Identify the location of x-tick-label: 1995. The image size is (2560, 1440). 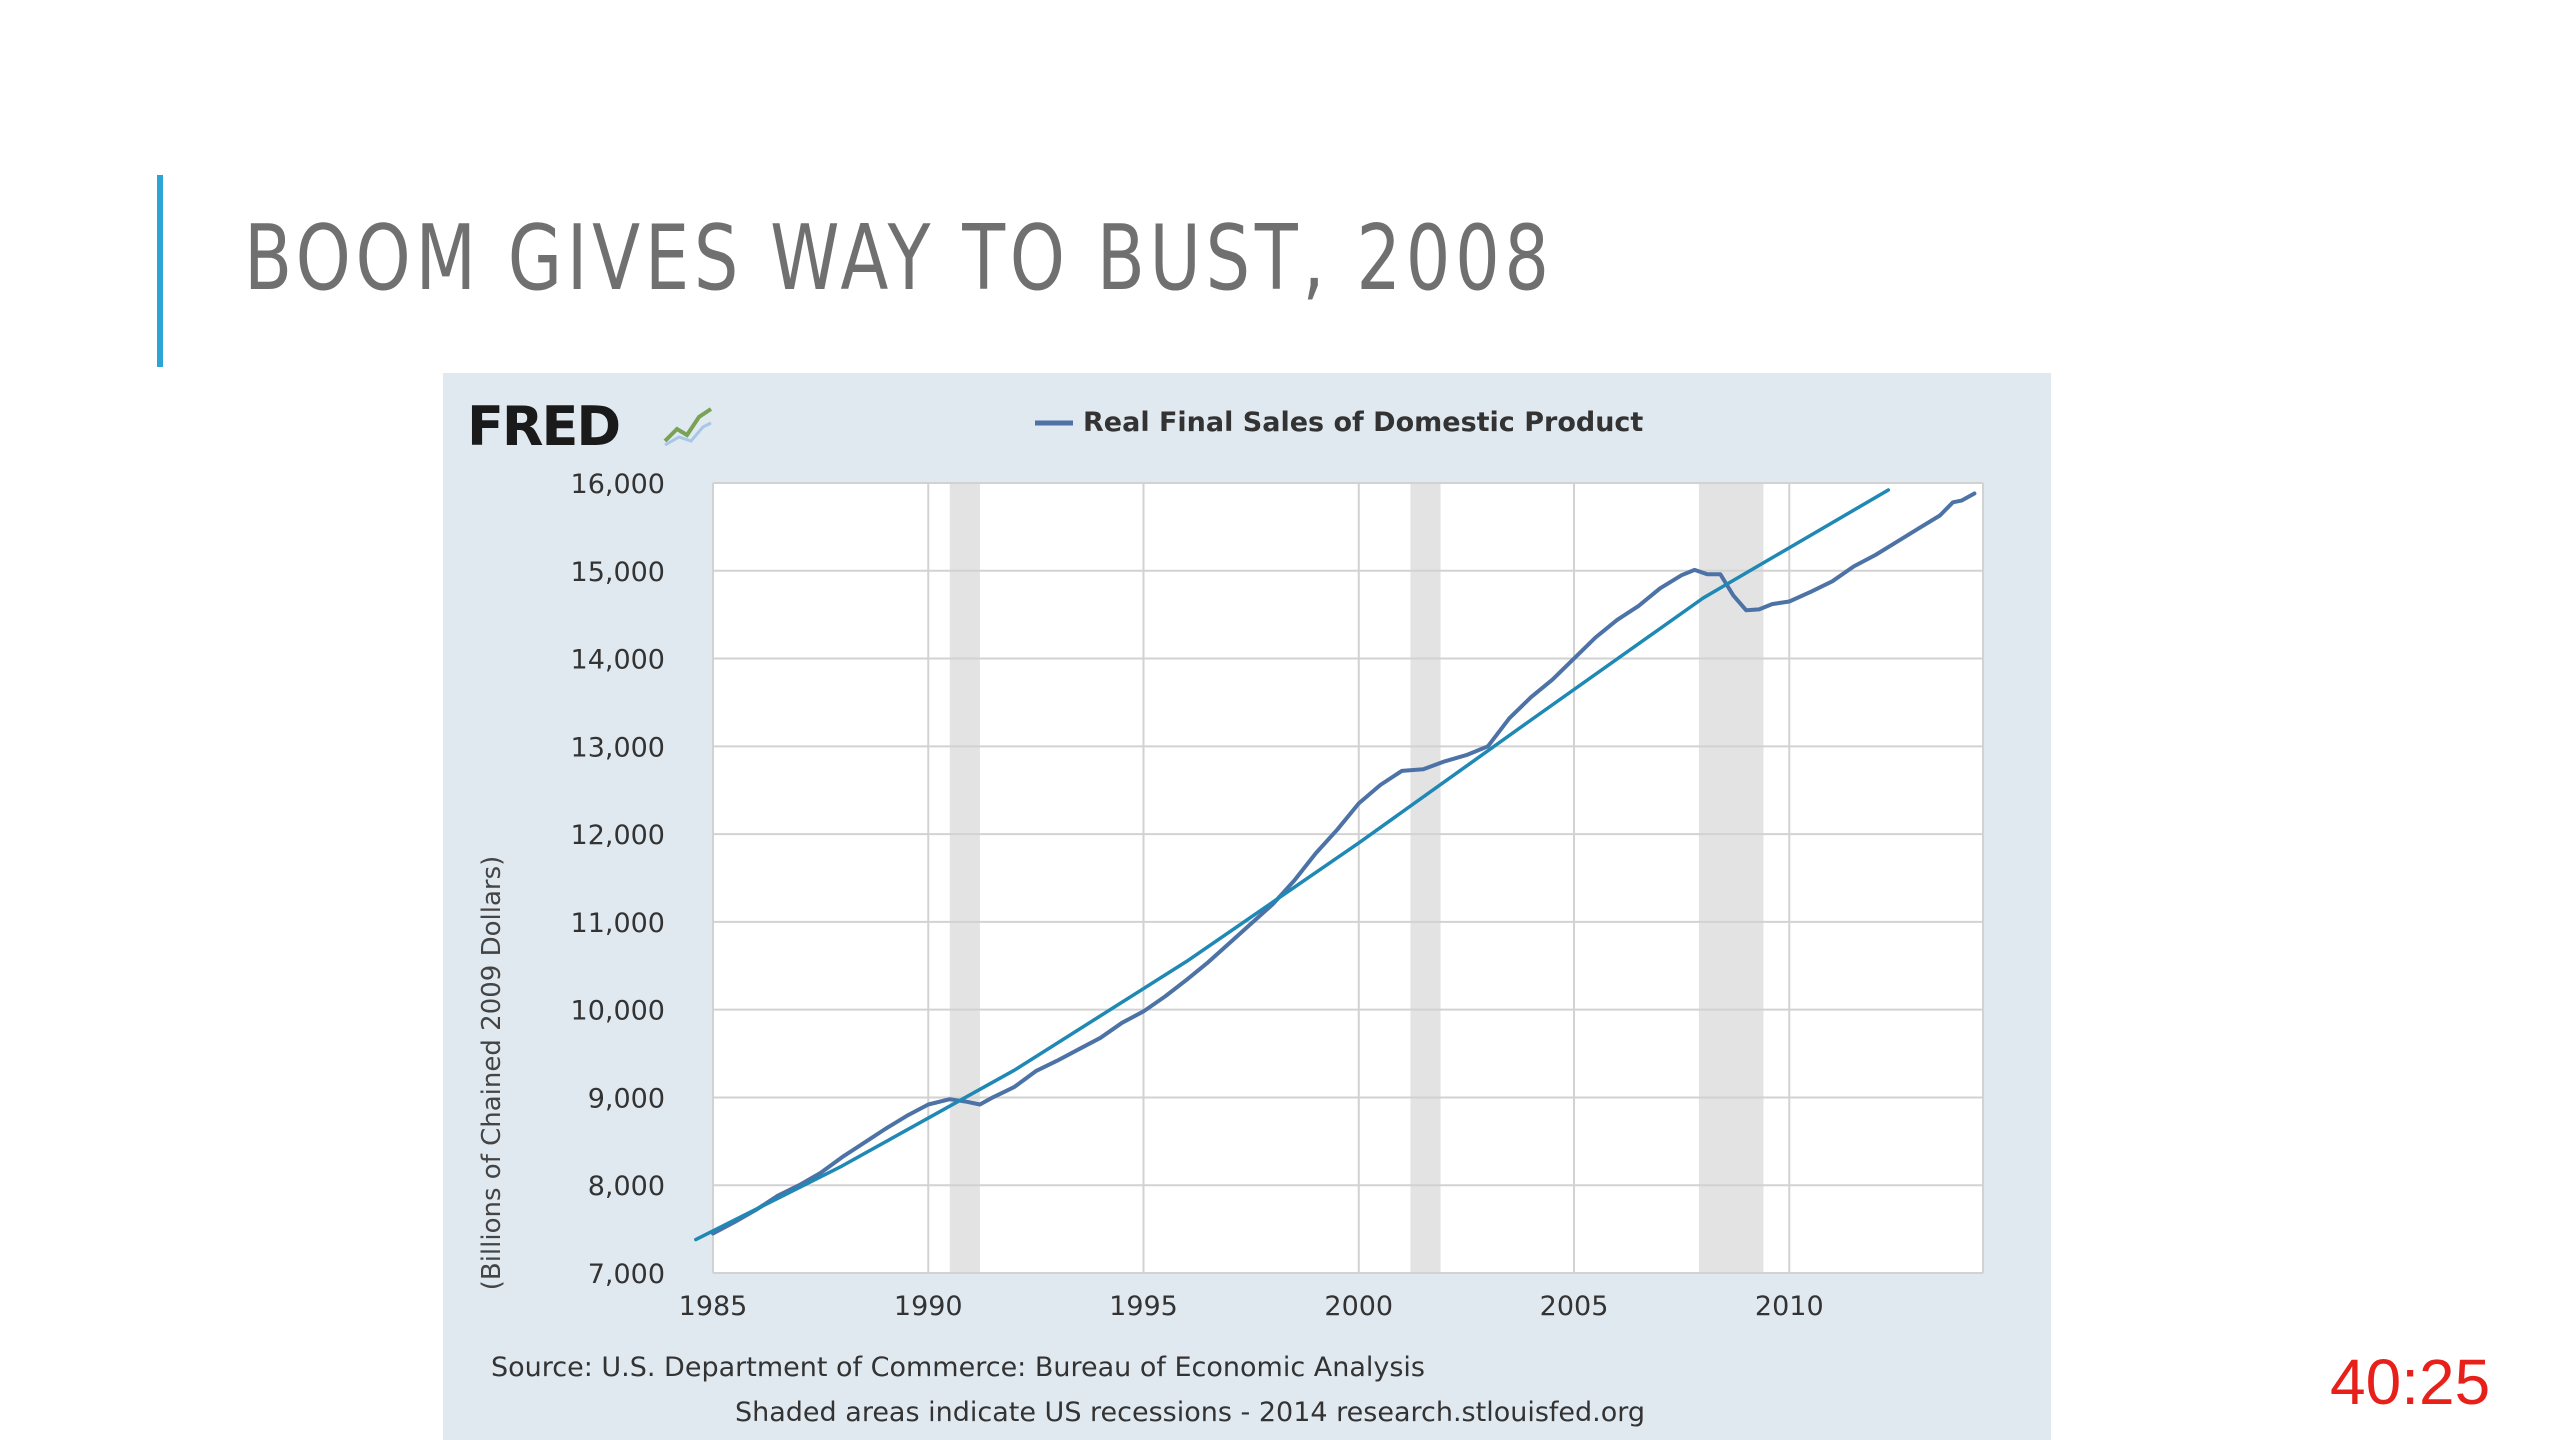
(1143, 1306).